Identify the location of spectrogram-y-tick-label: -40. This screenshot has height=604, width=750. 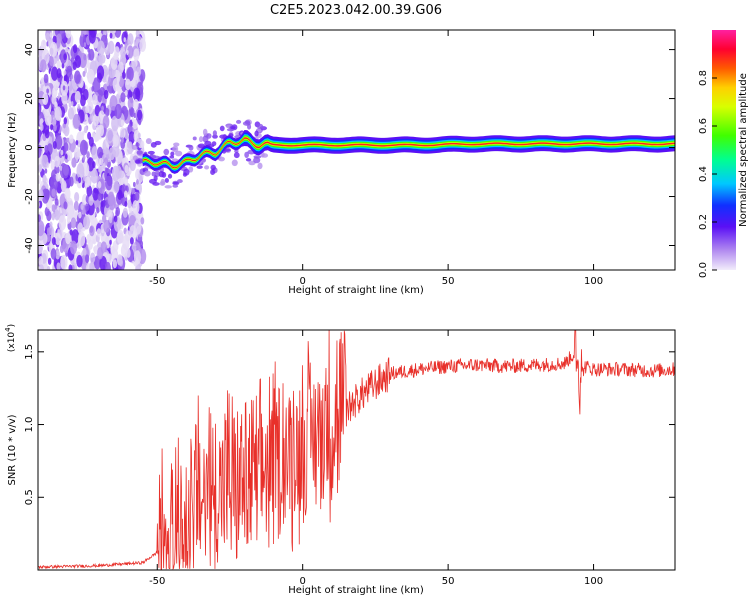
(29, 245).